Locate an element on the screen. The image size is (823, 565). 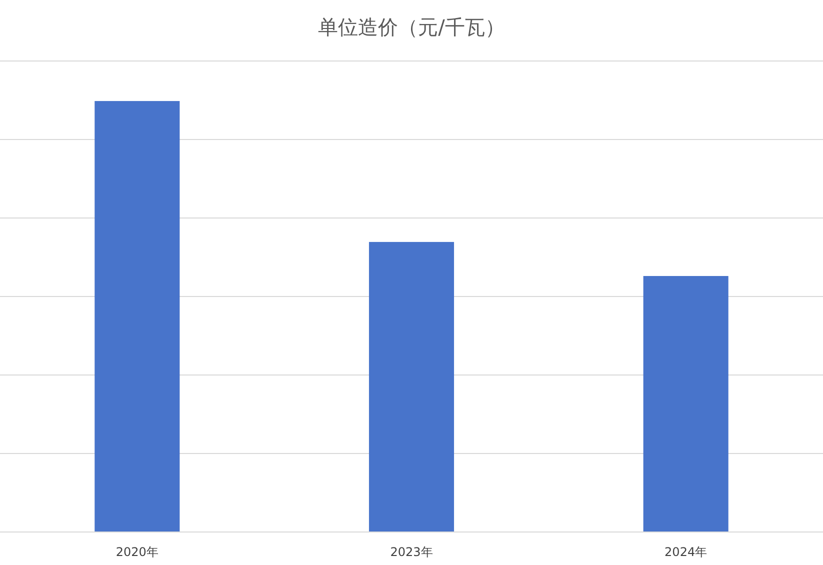
chart-title: 单位造价（元/千瓦） is located at coordinates (411, 27).